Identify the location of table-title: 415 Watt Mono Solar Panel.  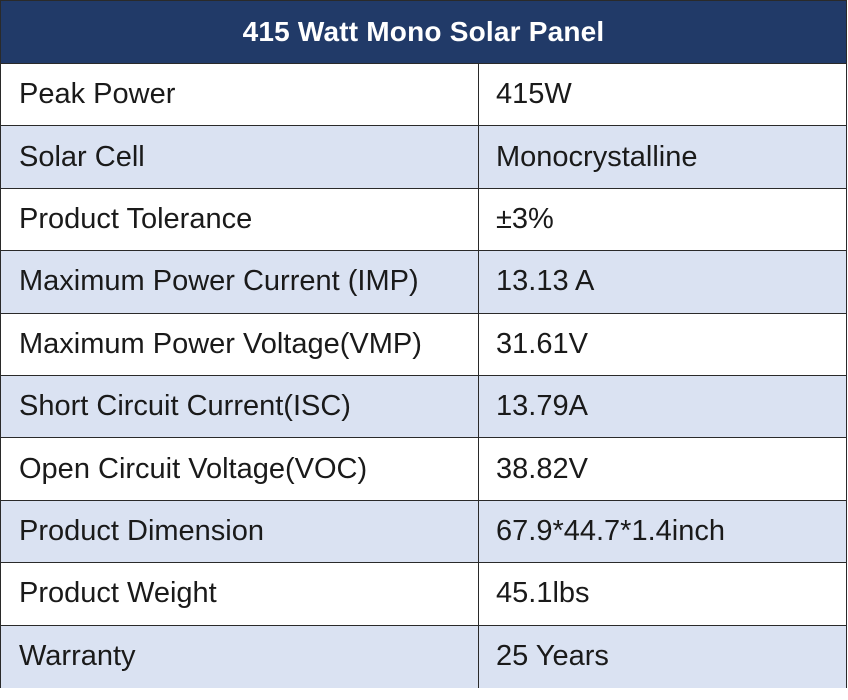
(423, 32).